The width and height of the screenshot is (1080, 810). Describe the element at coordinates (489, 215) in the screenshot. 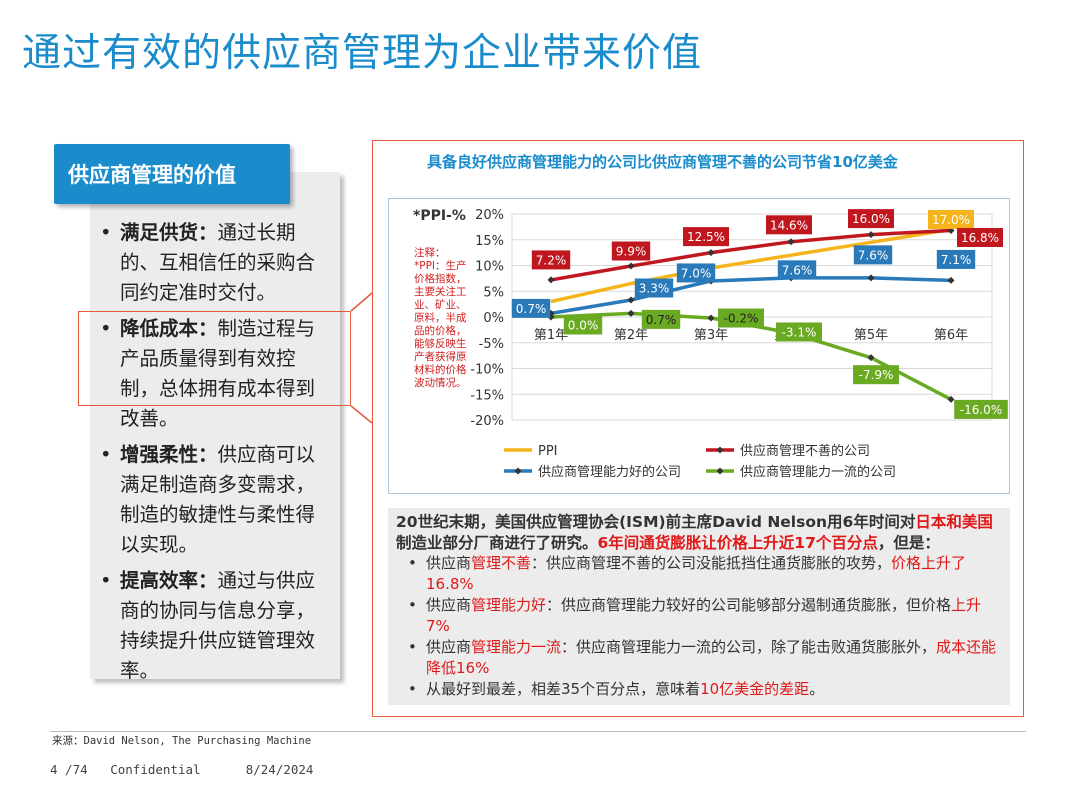

I see `y-tick-label: 20%` at that location.